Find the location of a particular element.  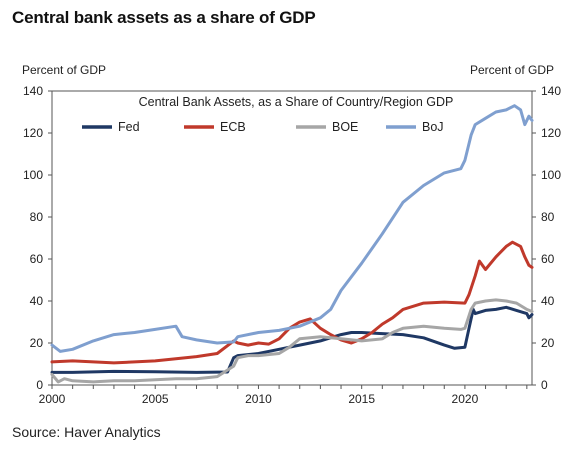

y-tick-label-left: 40 is located at coordinates (37, 301).